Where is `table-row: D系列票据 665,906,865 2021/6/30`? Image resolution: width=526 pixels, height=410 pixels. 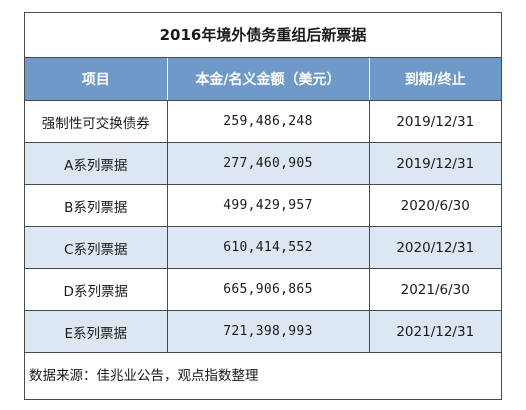 table-row: D系列票据 665,906,865 2021/6/30 is located at coordinates (263, 289).